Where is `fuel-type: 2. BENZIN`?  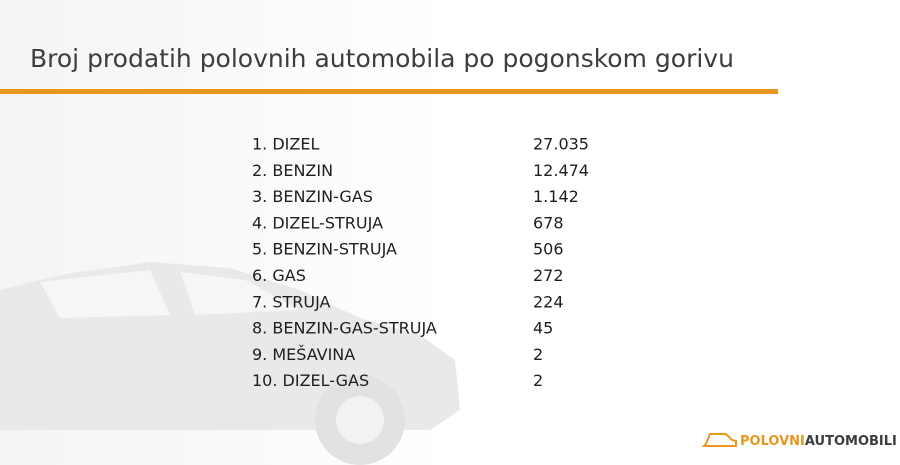 fuel-type: 2. BENZIN is located at coordinates (292, 170).